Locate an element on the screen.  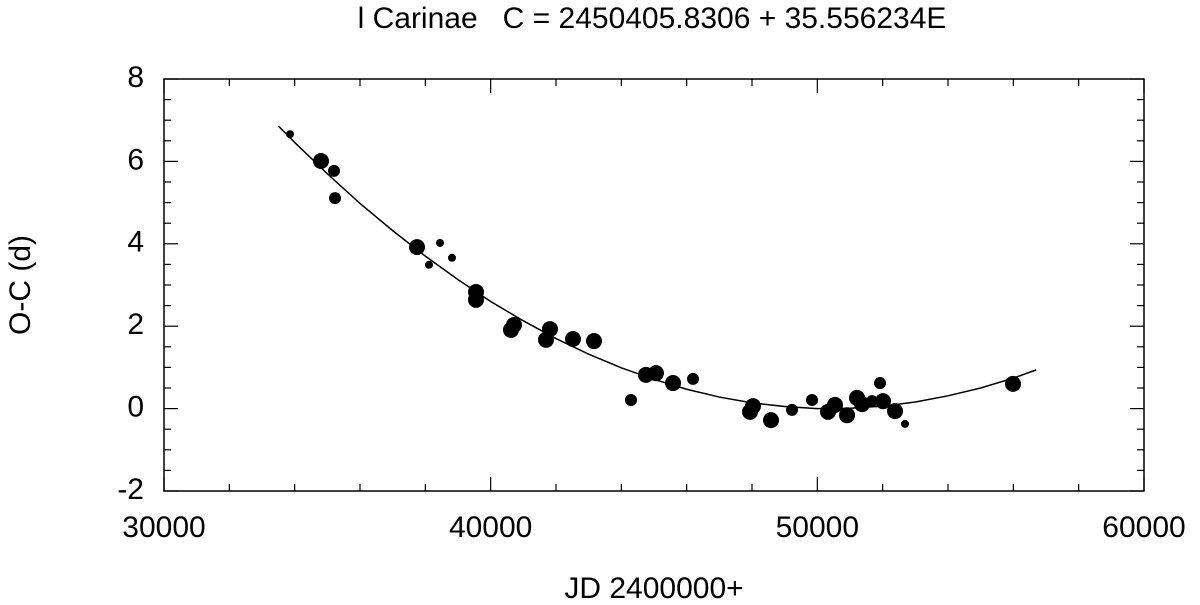
y-tick-label: 4 is located at coordinates (135, 242).